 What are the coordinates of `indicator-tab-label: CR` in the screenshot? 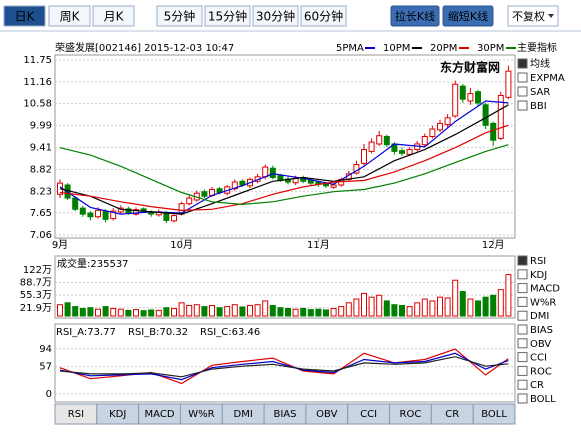 It's located at (452, 414).